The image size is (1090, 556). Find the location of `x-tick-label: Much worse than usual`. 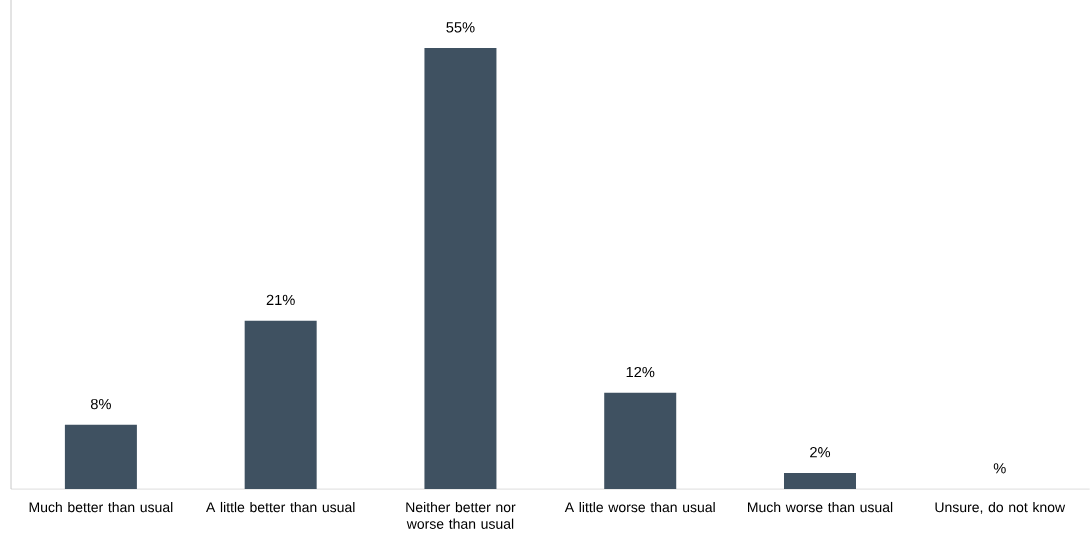

x-tick-label: Much worse than usual is located at coordinates (820, 507).